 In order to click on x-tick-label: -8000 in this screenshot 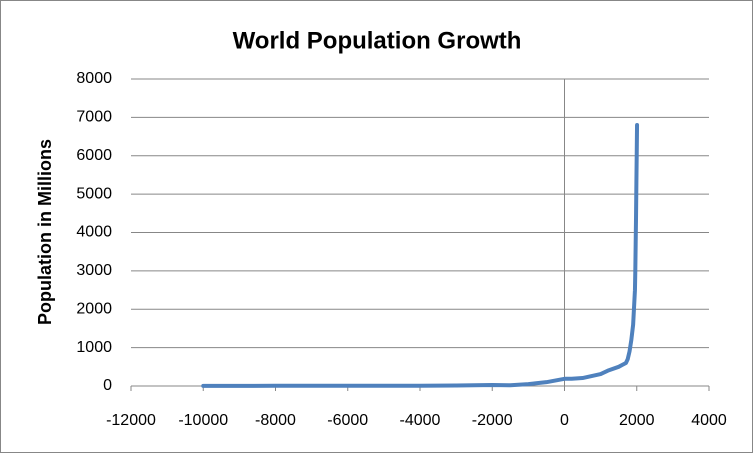, I will do `click(275, 420)`.